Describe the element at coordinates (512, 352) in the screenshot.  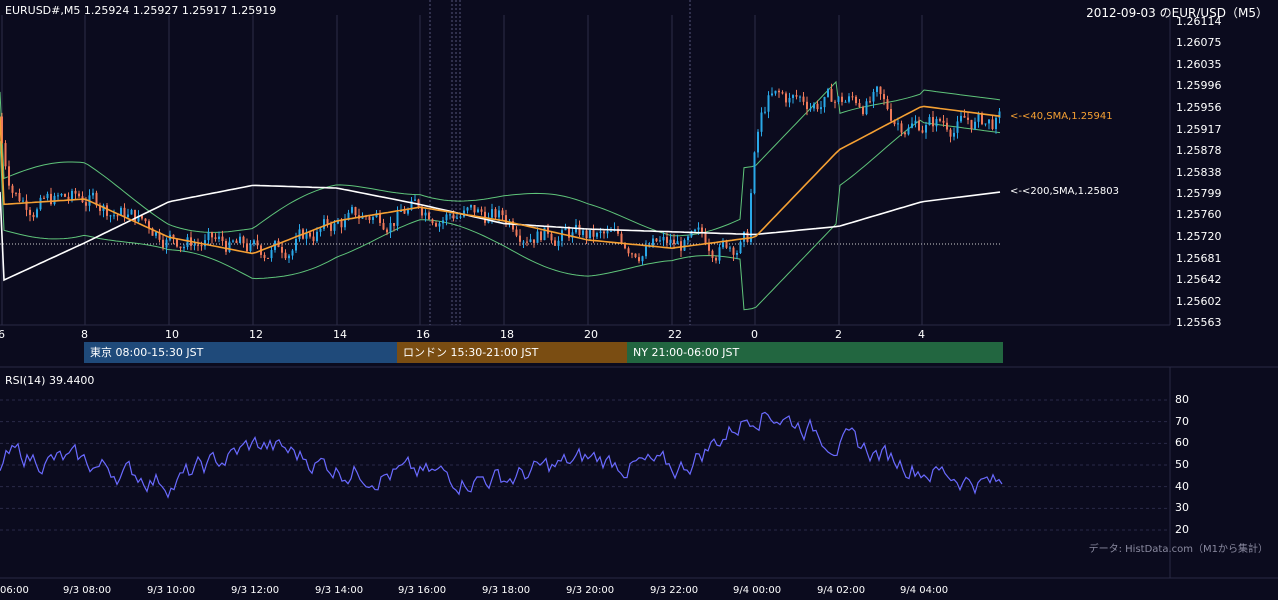
I see `session-london: ロンドン 15:30-21:00 JST` at that location.